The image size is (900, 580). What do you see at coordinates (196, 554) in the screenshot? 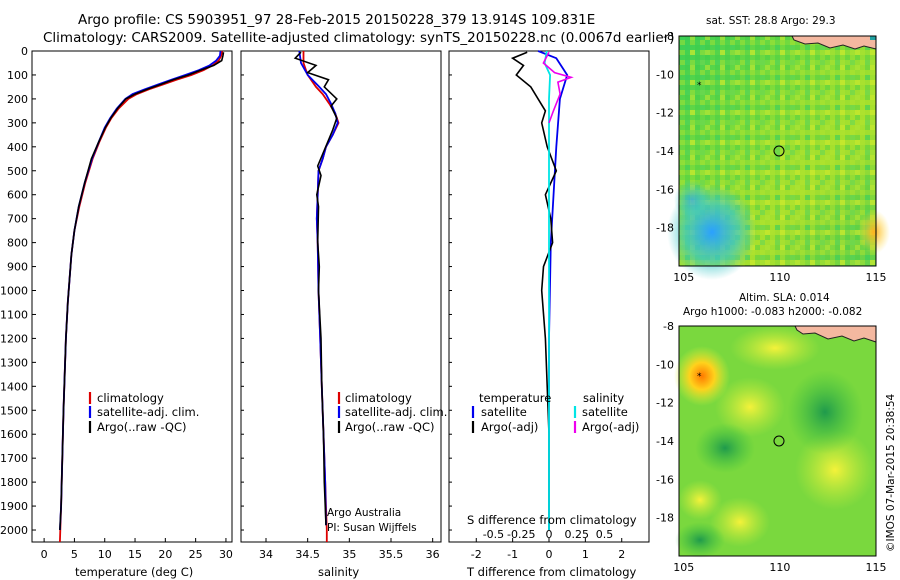
I see `x-tick-label: 25` at bounding box center [196, 554].